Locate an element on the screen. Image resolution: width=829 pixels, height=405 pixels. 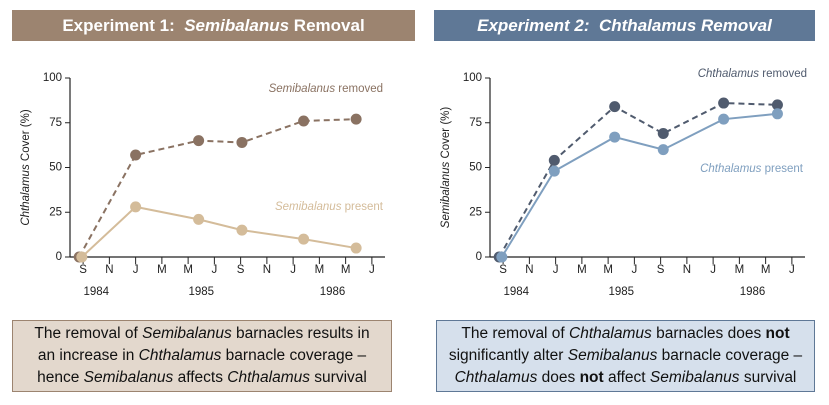
panel-header: Experiment 2: Chthalamus Removal is located at coordinates (624, 25).